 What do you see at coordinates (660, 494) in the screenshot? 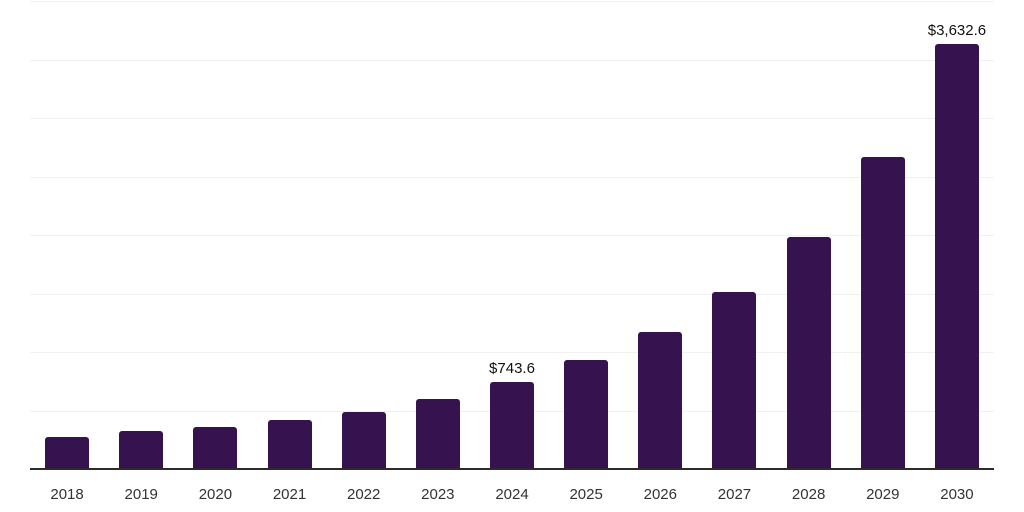
I see `x-tick-label-2026: 2026` at bounding box center [660, 494].